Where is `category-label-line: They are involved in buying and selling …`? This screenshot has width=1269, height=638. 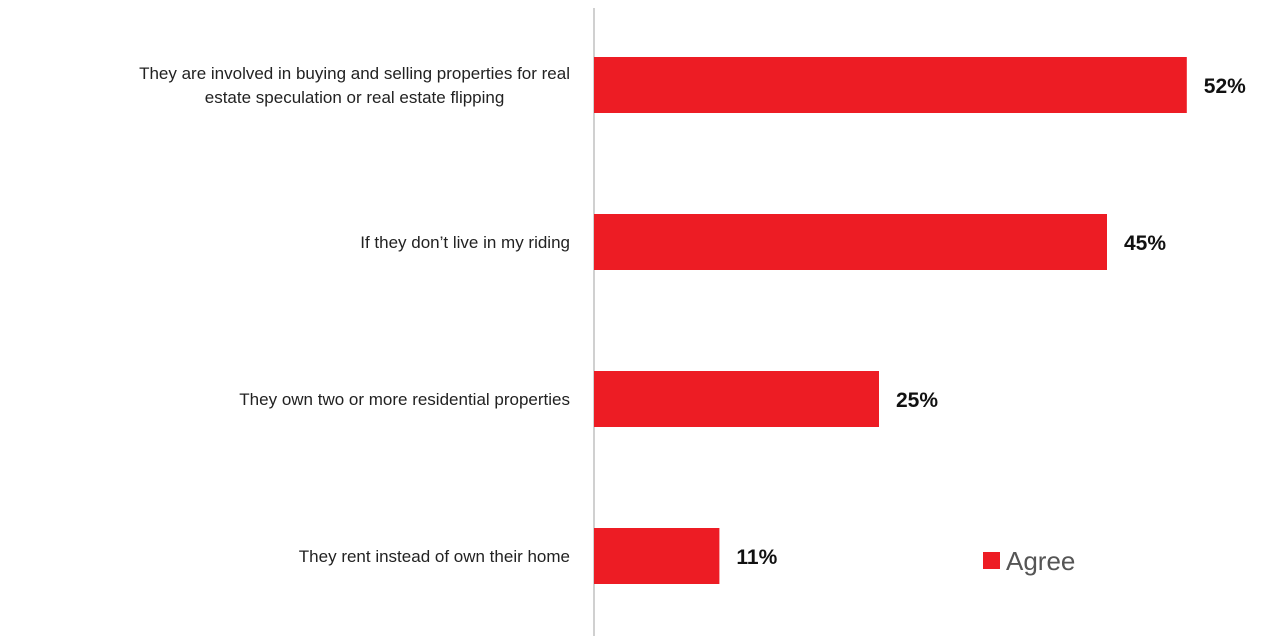 category-label-line: They are involved in buying and selling … is located at coordinates (354, 73).